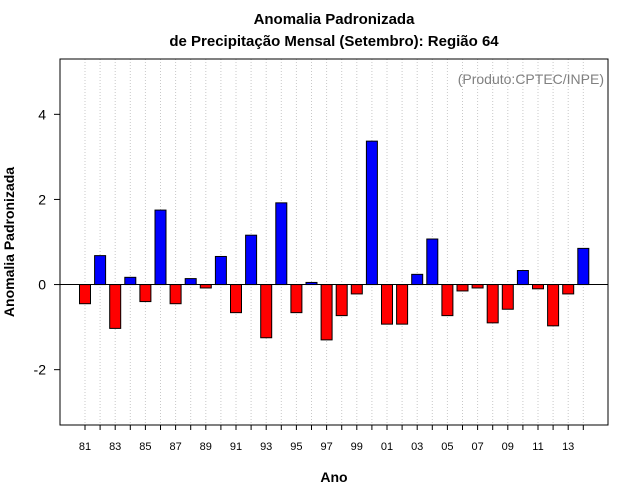 The width and height of the screenshot is (640, 500). Describe the element at coordinates (296, 447) in the screenshot. I see `x-tick-label: 95` at that location.